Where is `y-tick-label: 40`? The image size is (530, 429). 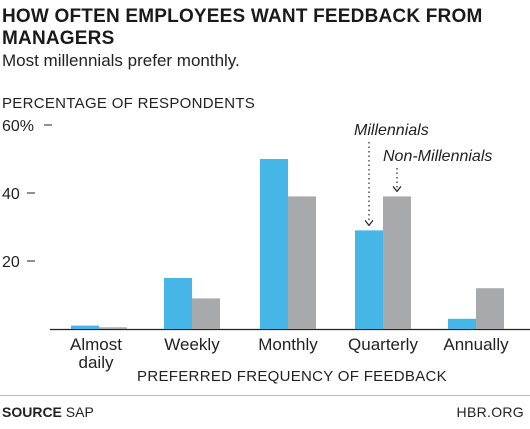 y-tick-label: 40 is located at coordinates (11, 194).